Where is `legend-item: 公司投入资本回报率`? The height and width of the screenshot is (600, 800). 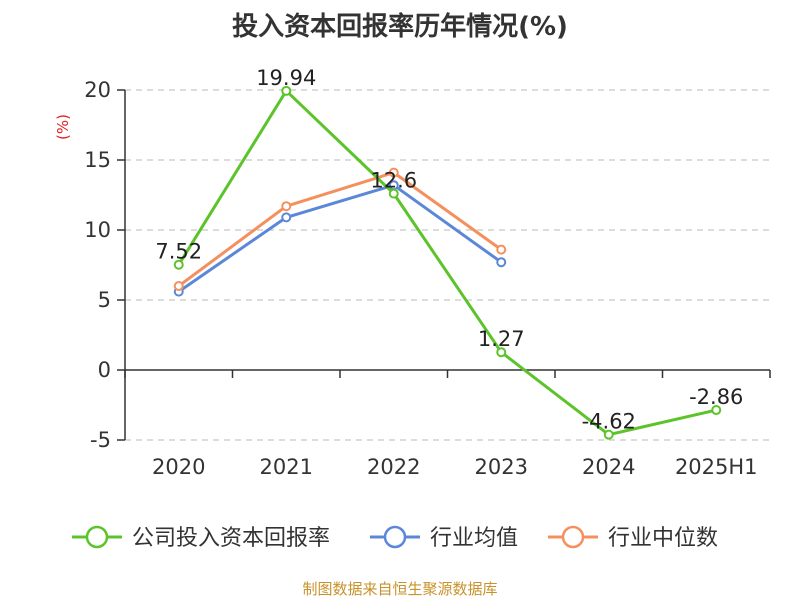
legend-item: 公司投入资本回报率 is located at coordinates (201, 538).